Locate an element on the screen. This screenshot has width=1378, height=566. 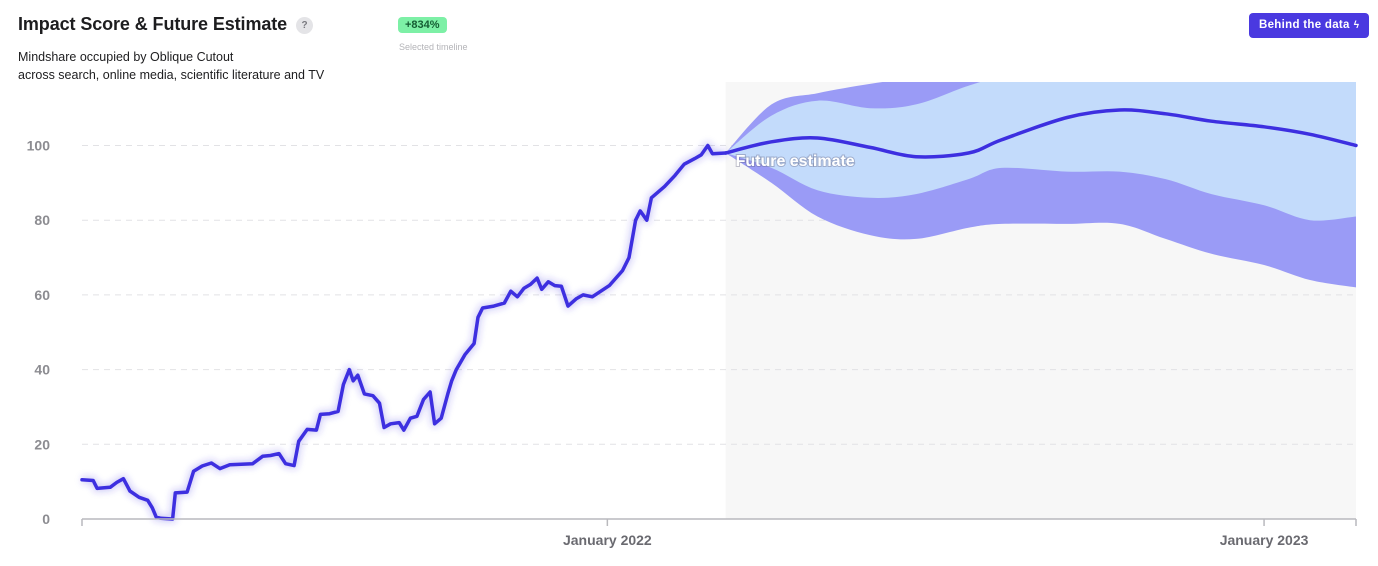
x-tick-label: January 2023 is located at coordinates (1264, 540).